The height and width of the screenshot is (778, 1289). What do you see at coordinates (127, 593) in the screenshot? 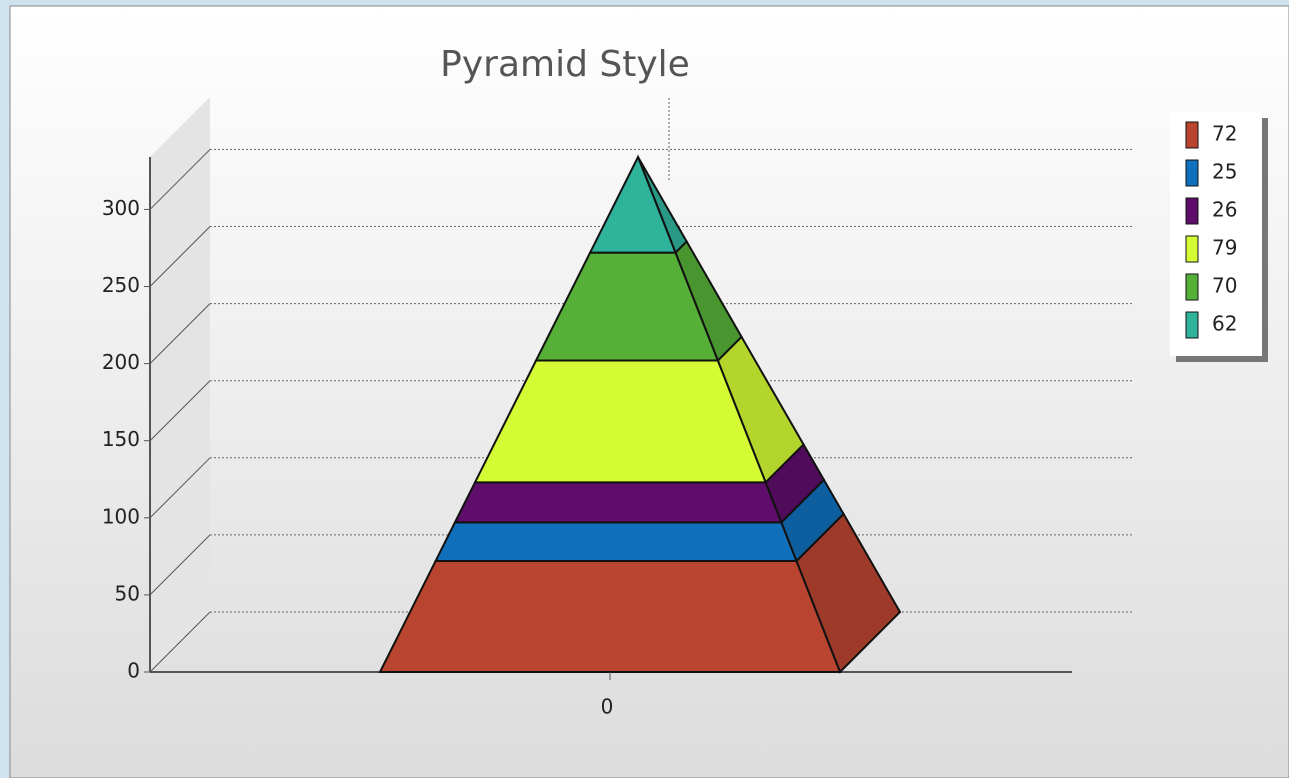
I see `y-tick-label: 50` at bounding box center [127, 593].